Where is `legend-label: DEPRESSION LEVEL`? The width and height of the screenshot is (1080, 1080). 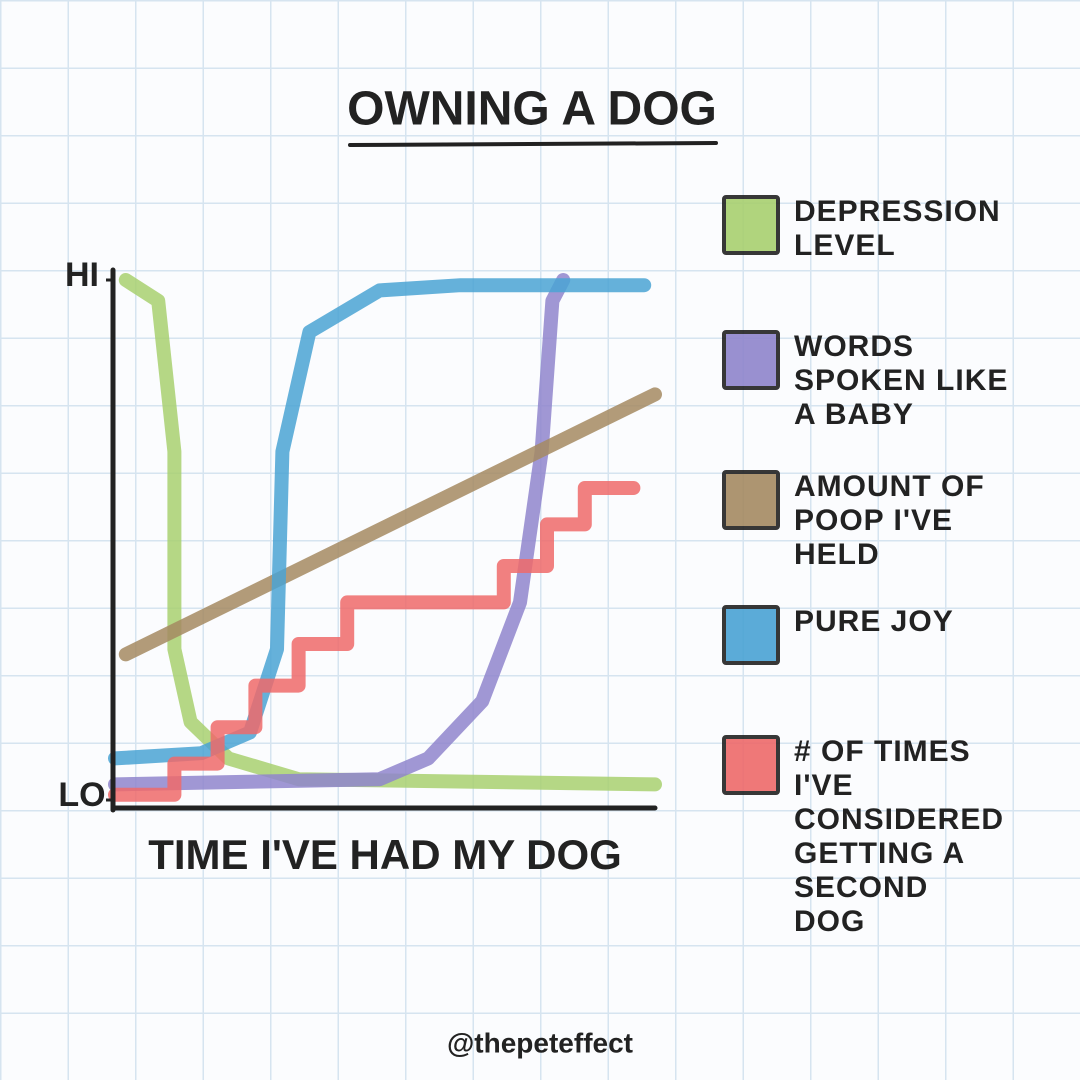 legend-label: DEPRESSION LEVEL is located at coordinates (897, 228).